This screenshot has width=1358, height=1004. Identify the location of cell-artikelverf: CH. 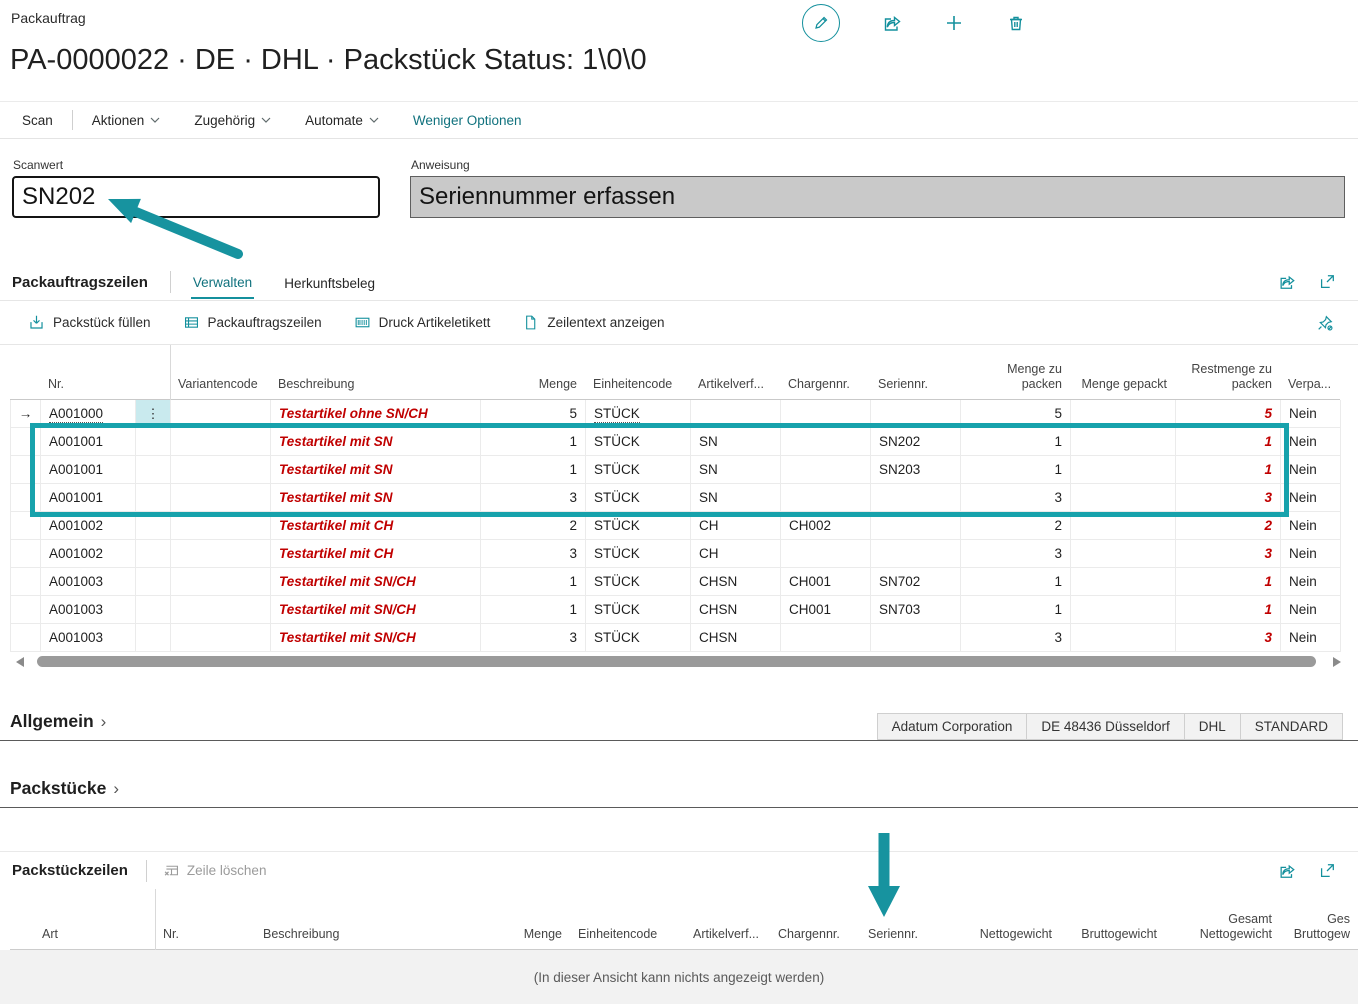
(736, 526).